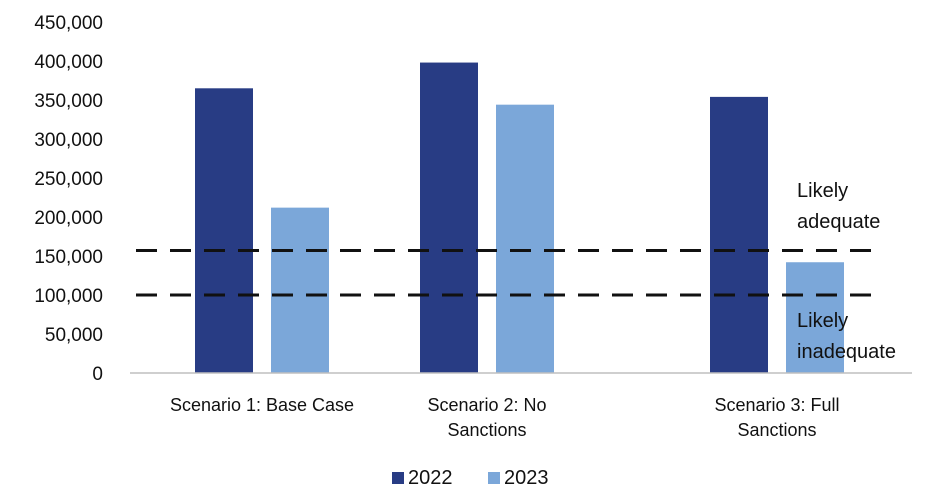 This screenshot has width=928, height=489. I want to click on x-tick-label: Scenario 2: No, so click(486, 405).